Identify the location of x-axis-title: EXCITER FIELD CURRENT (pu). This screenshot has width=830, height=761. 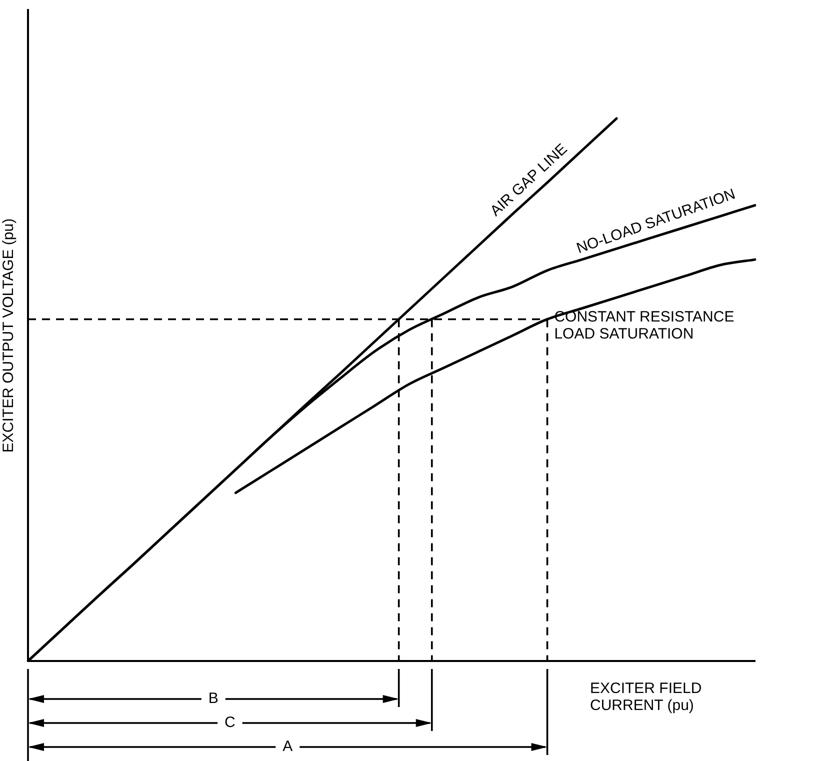
(646, 697).